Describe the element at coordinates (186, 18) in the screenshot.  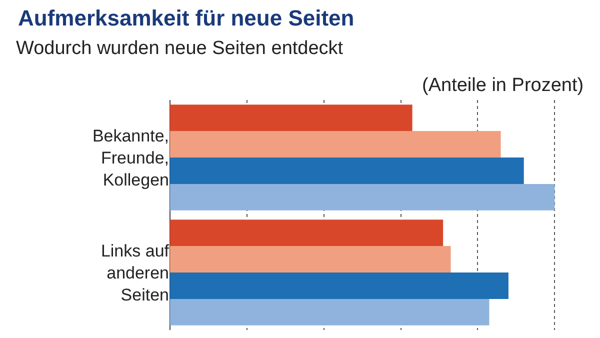
I see `chart-title: Aufmerksamkeit für neue Seiten` at that location.